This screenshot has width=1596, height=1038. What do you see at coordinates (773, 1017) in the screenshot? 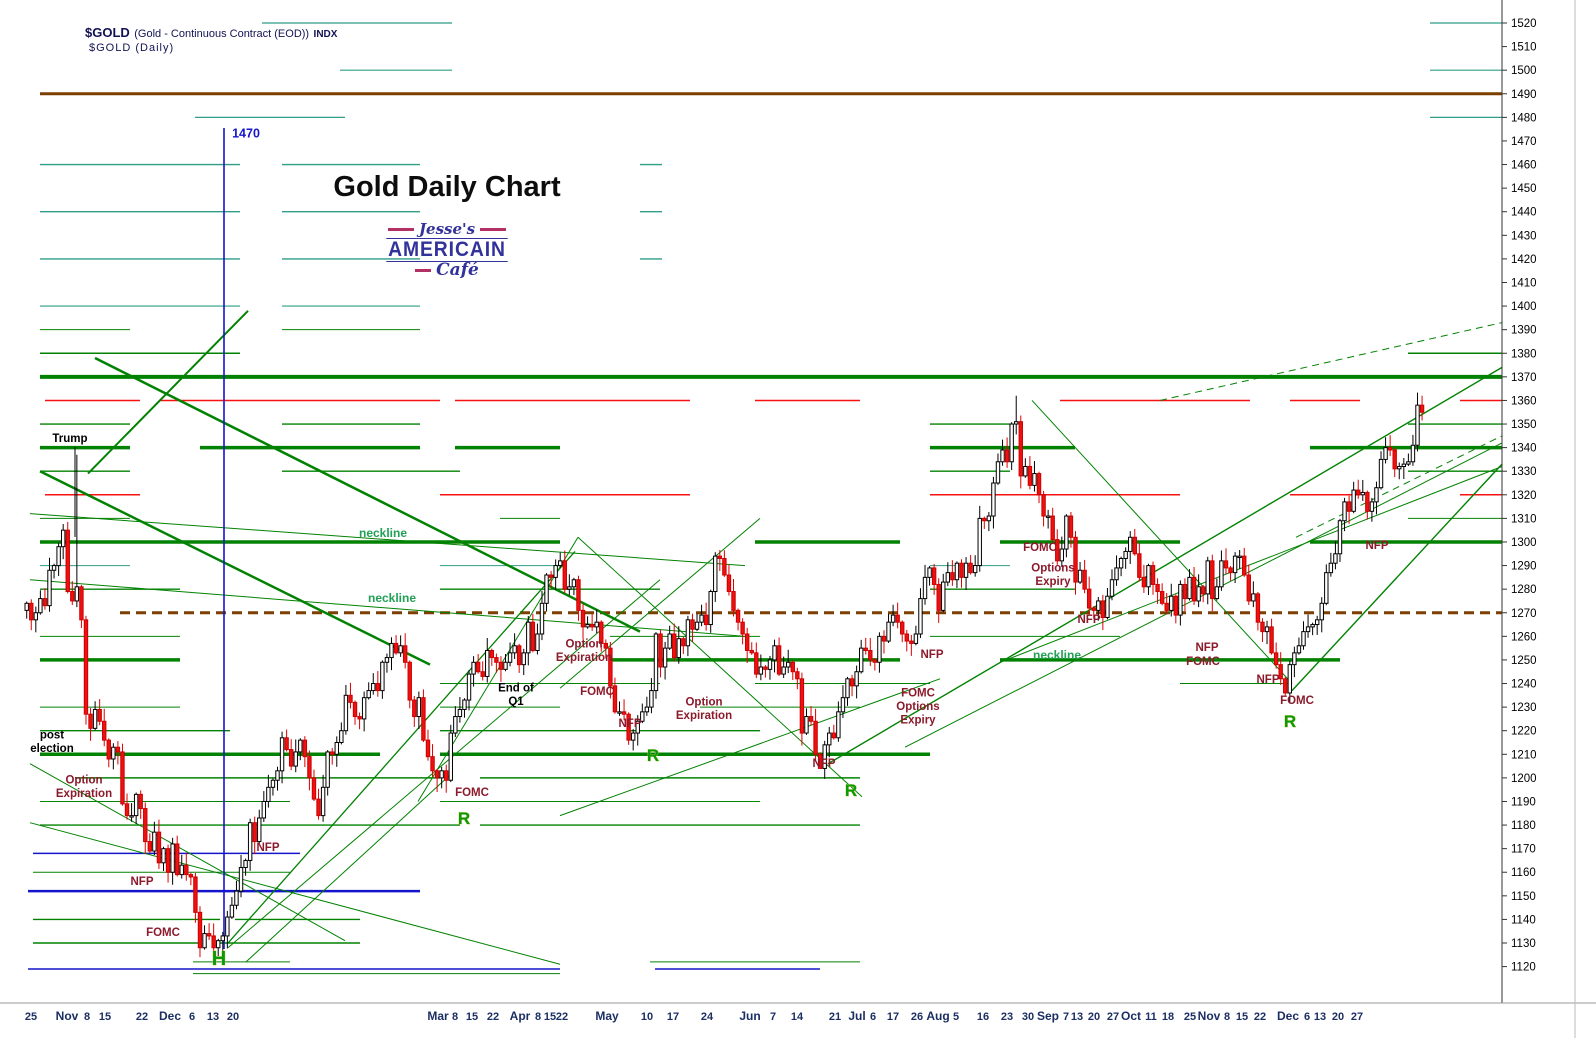
I see `x-axis-label: 7` at bounding box center [773, 1017].